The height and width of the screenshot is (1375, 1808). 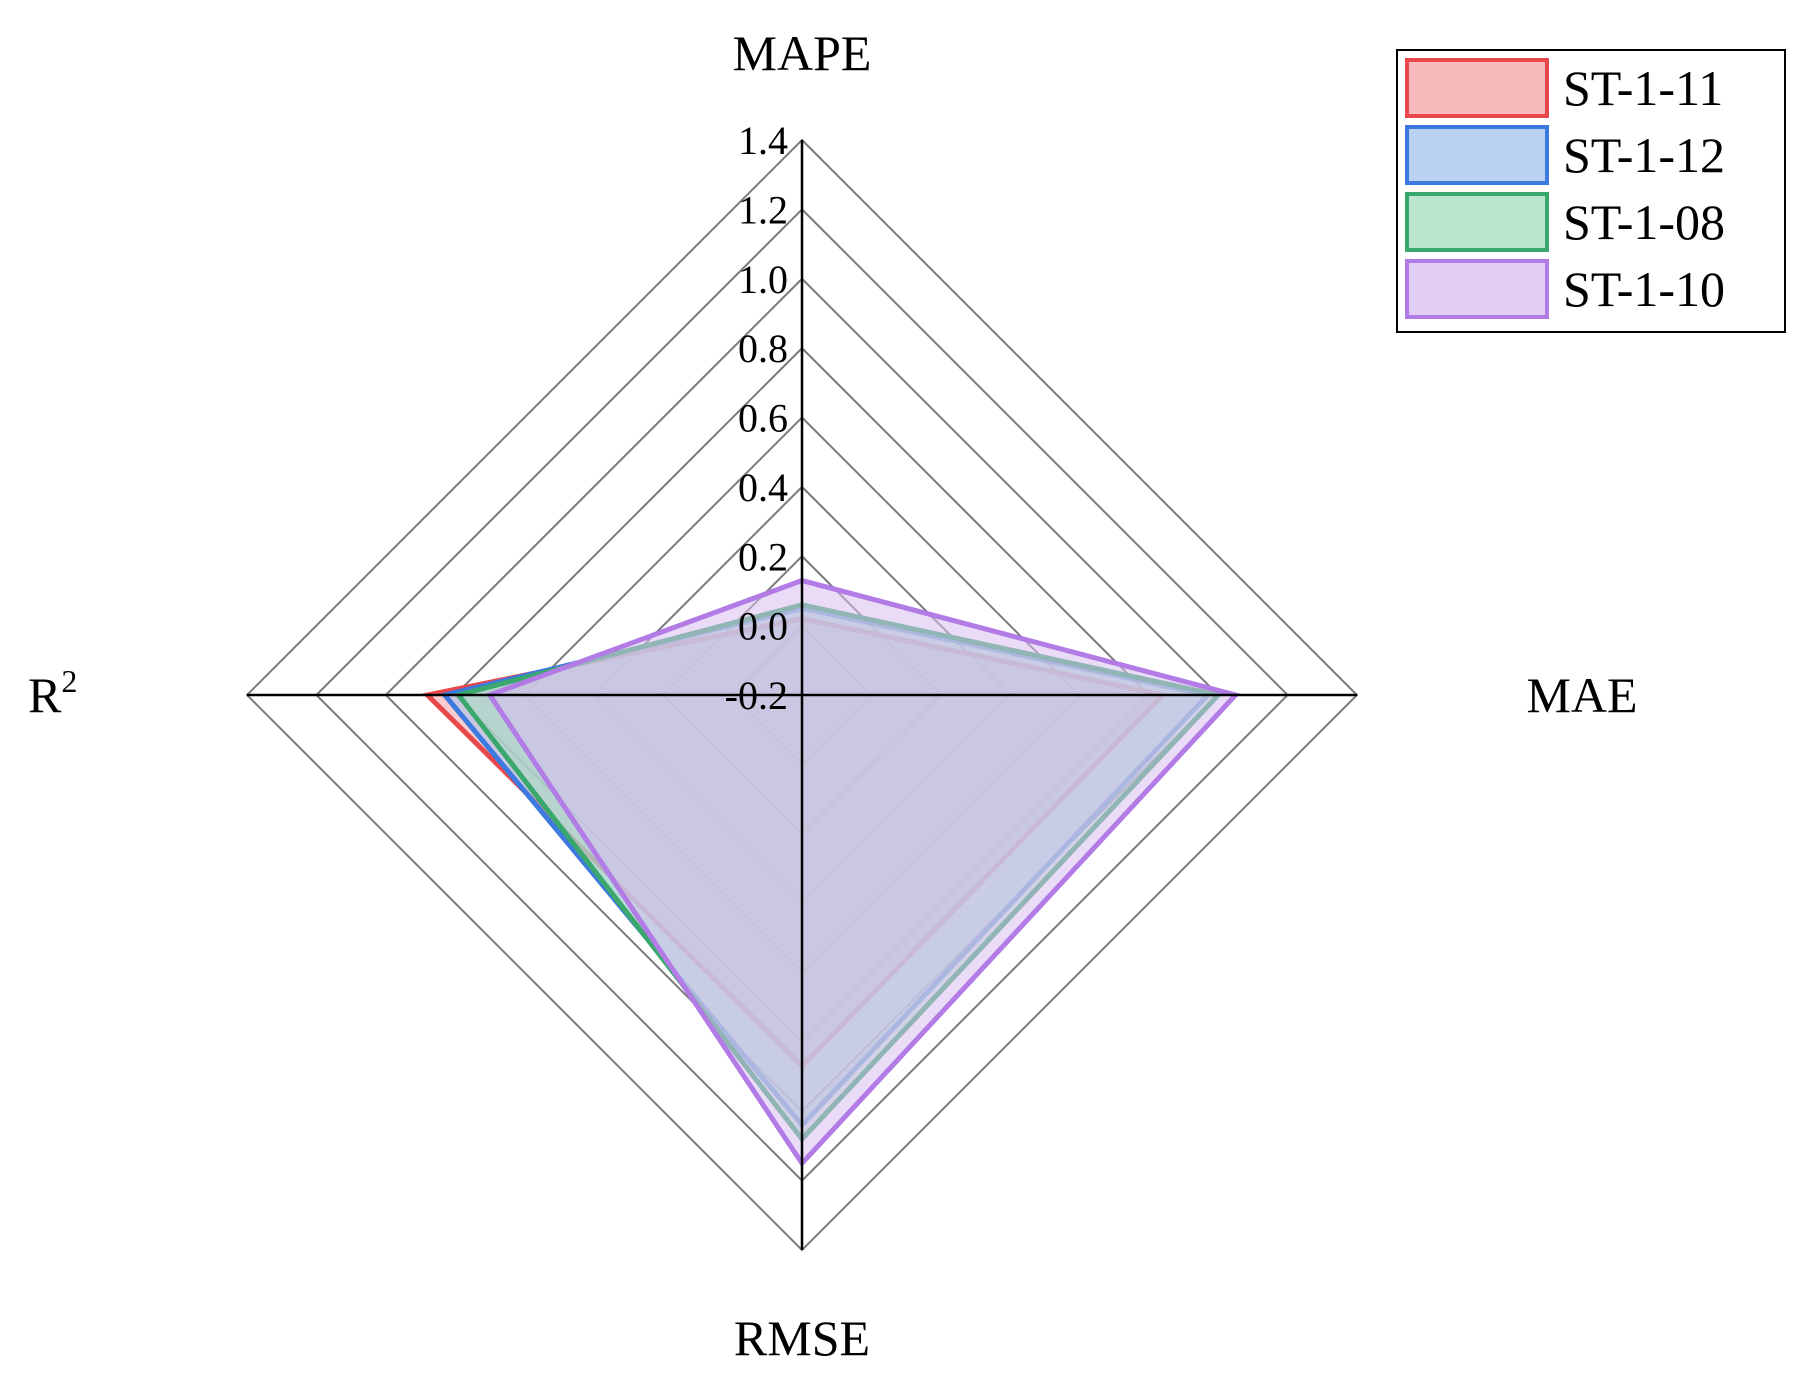 What do you see at coordinates (802, 53) in the screenshot?
I see `axis-title-mape: MAPE` at bounding box center [802, 53].